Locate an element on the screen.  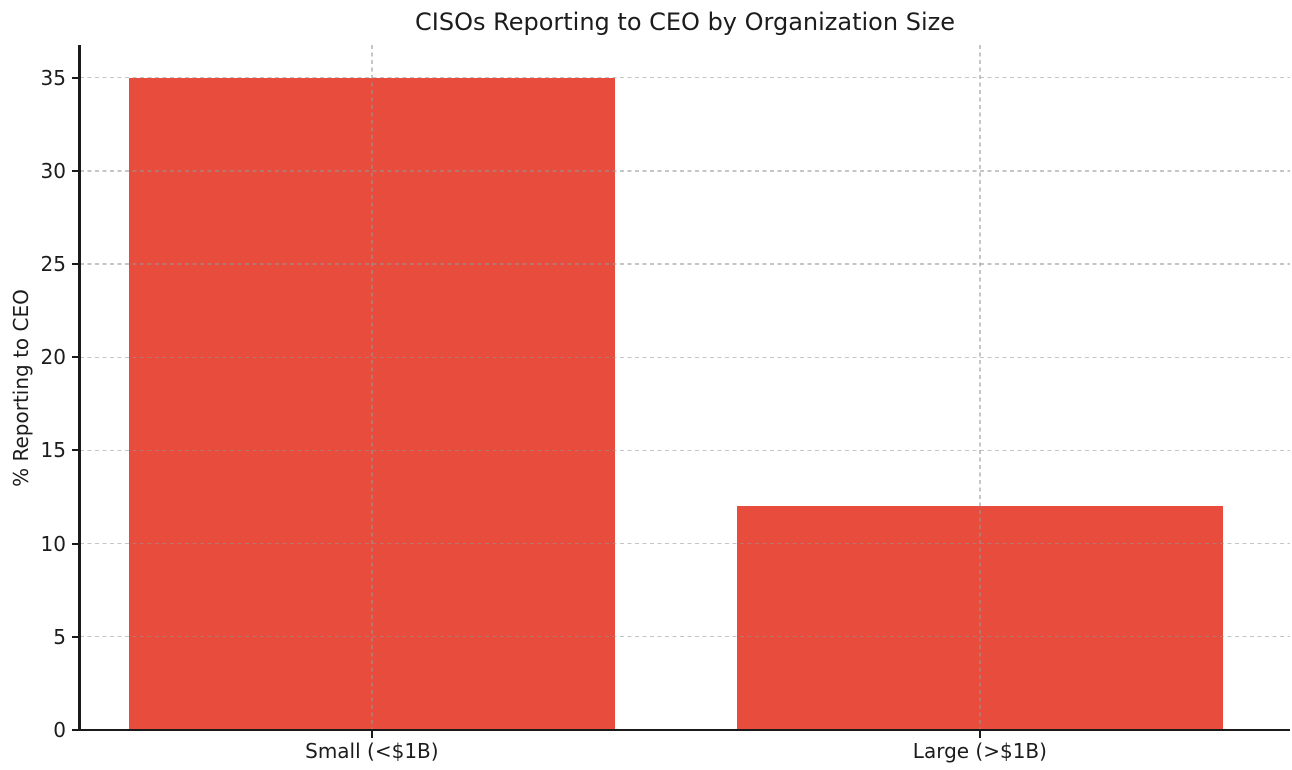
y-tick-label: 25 is located at coordinates (53, 264).